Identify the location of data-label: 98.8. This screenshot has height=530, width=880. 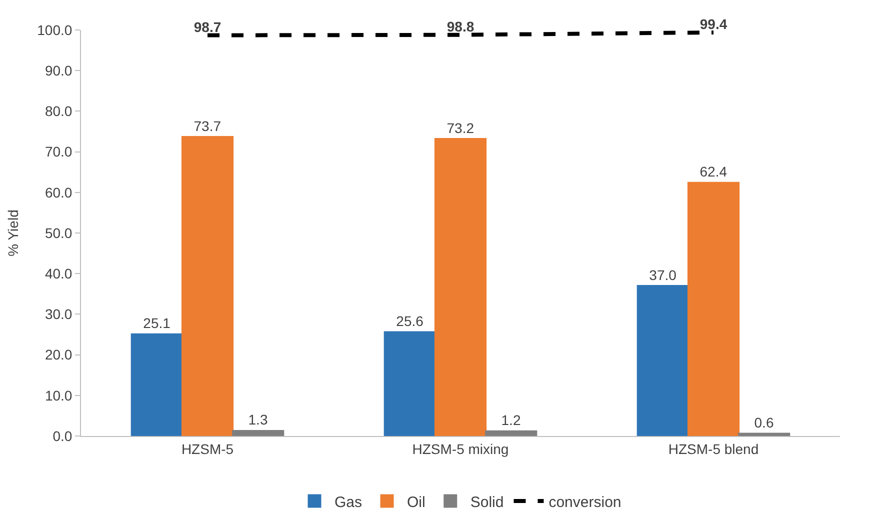
(460, 26).